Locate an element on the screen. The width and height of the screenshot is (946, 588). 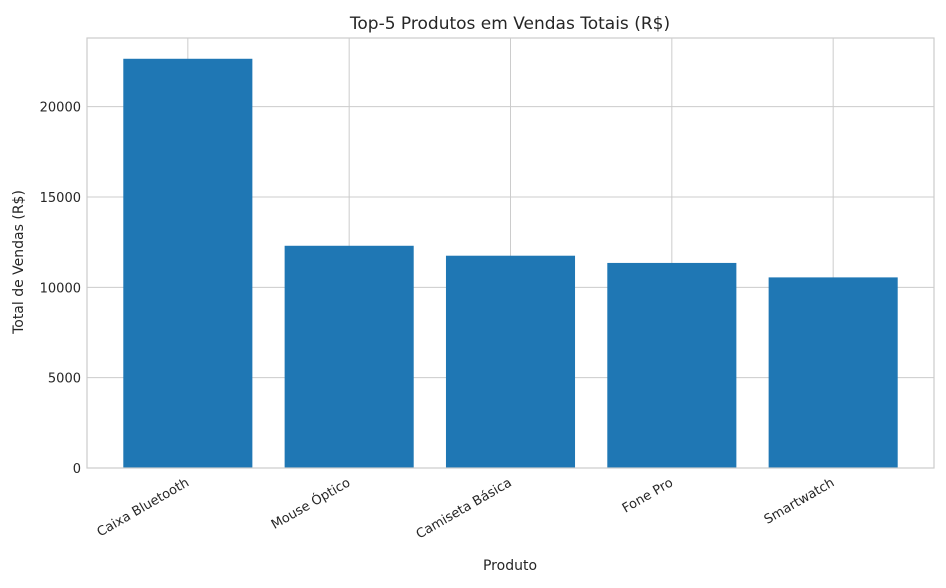
y-axis-label: Total de Vendas (R$) is located at coordinates (19, 262).